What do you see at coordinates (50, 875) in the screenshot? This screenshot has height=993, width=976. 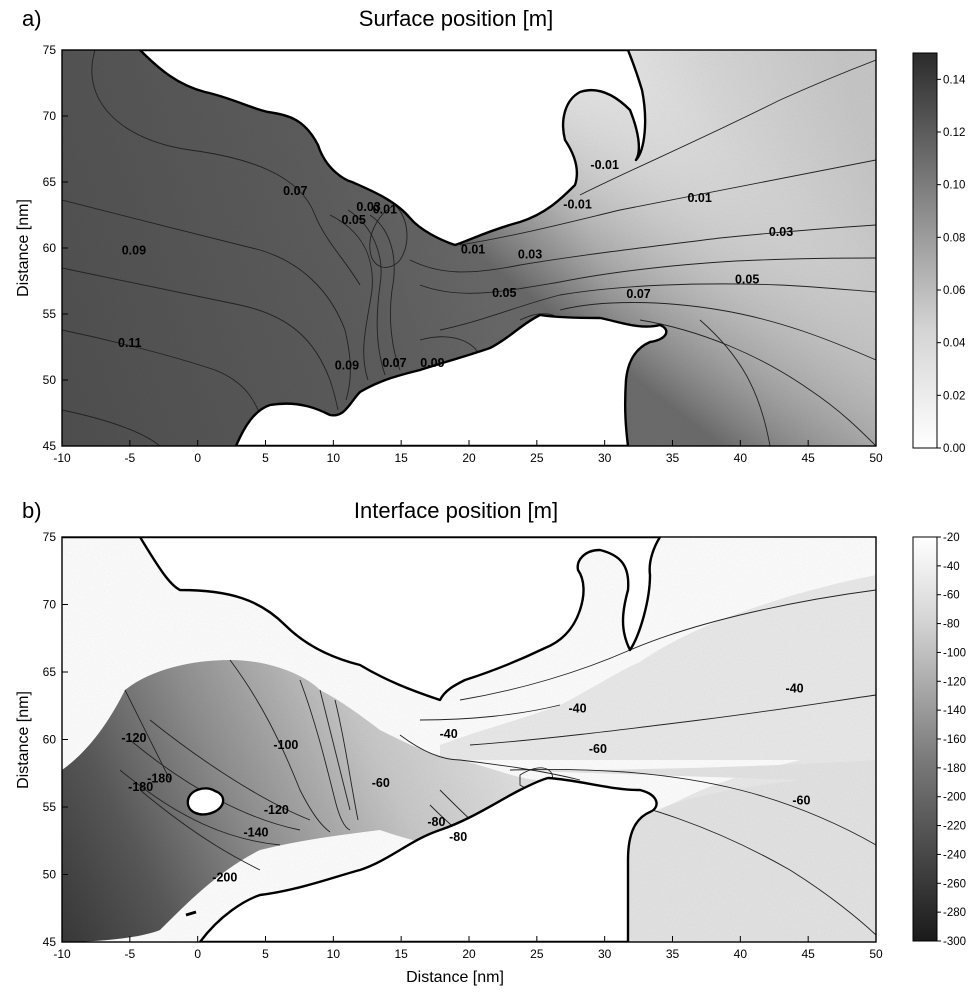 I see `panel-b-ytick-label: 50` at bounding box center [50, 875].